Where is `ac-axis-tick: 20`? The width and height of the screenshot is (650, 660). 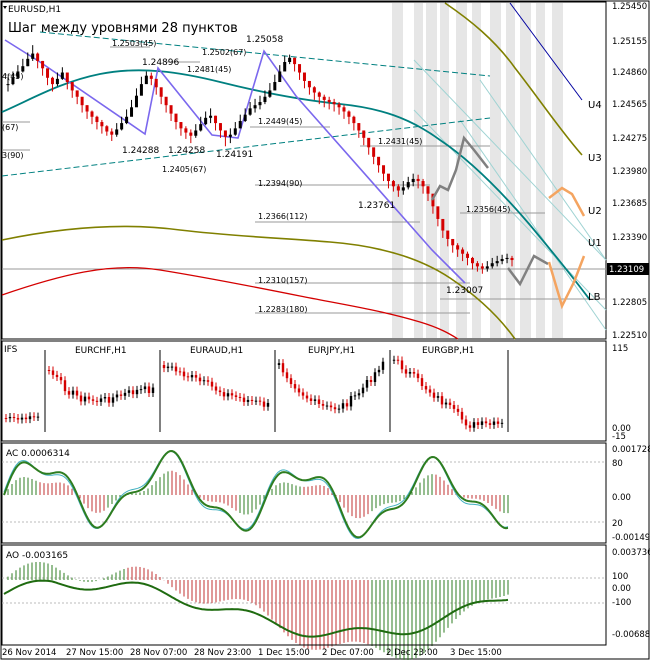 ac-axis-tick: 20 is located at coordinates (617, 524).